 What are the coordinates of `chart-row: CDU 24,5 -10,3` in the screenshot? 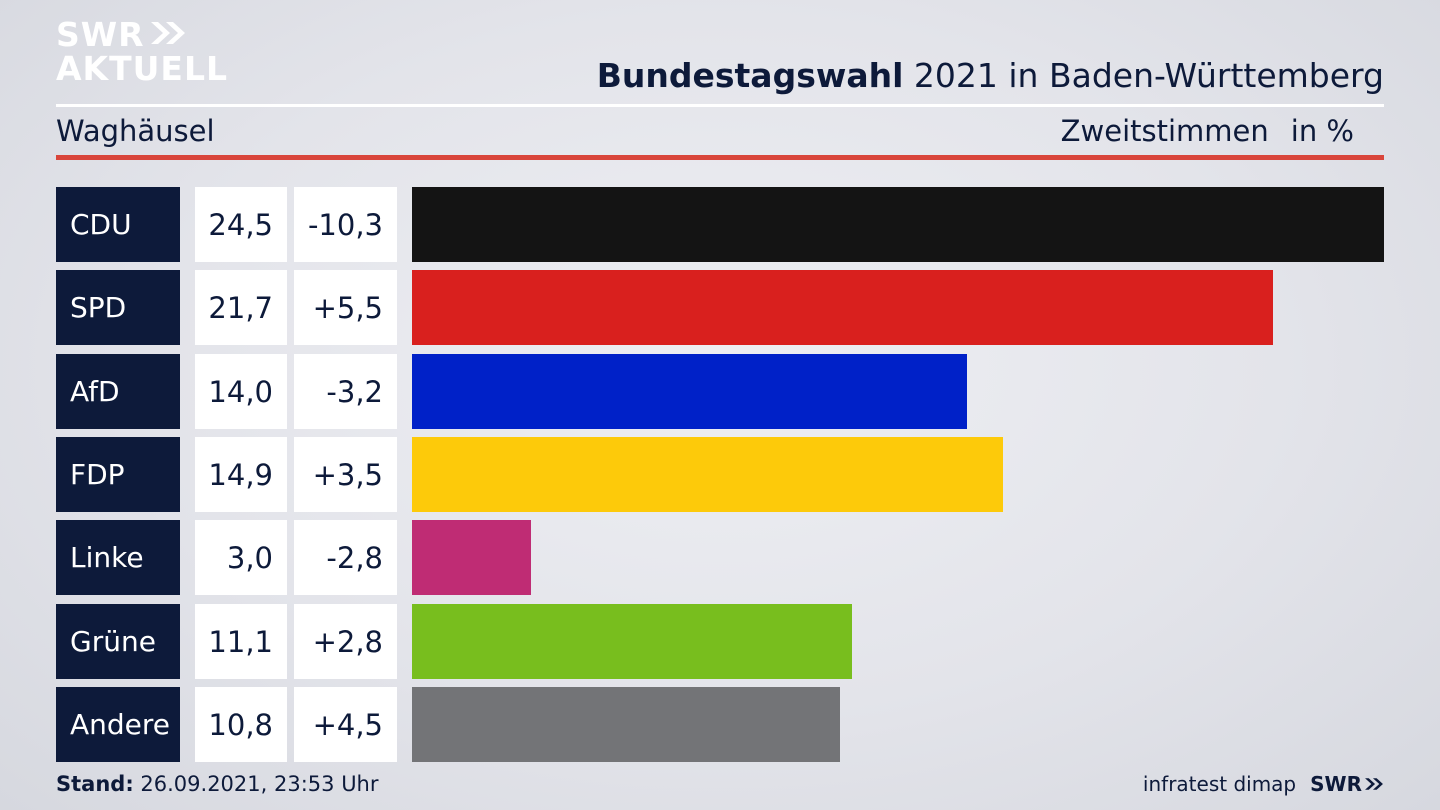 It's located at (720, 224).